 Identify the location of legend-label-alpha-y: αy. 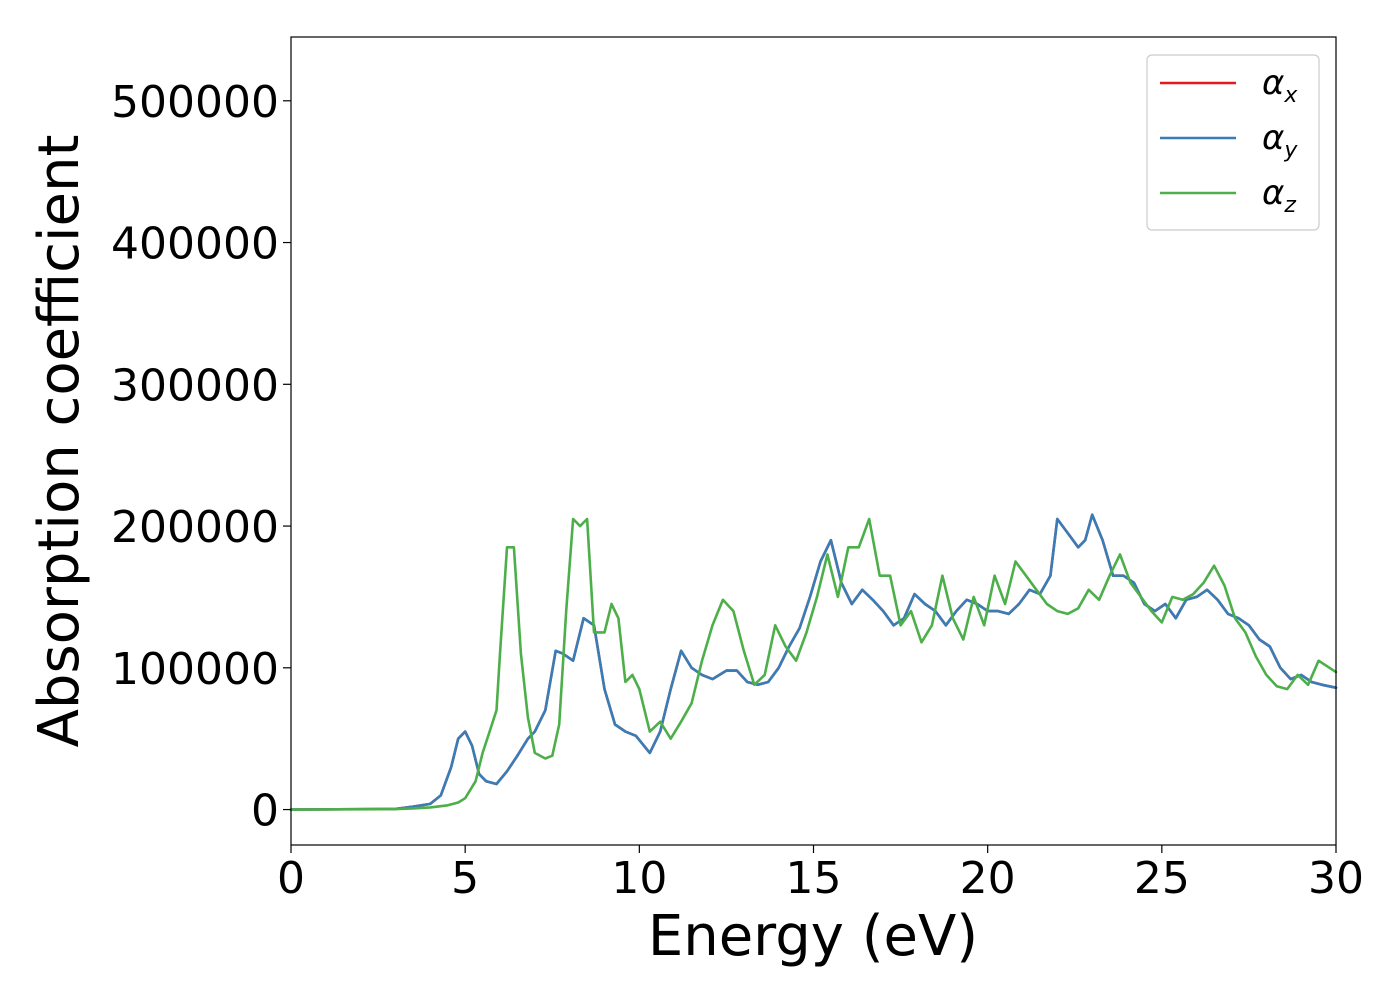
(1280, 140).